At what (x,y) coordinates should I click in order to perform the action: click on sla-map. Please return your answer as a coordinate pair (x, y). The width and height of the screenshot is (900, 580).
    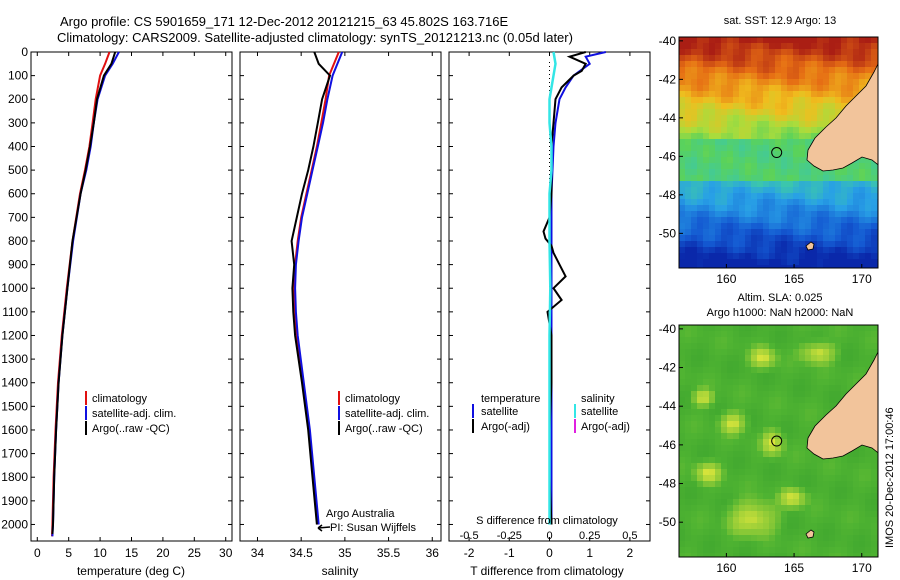
    Looking at the image, I should click on (778, 441).